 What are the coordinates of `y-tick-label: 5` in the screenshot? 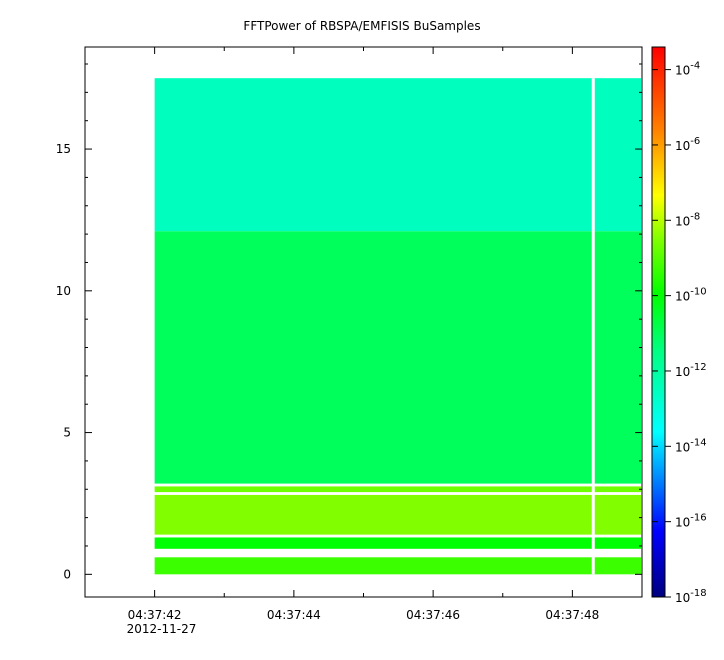 It's located at (67, 433).